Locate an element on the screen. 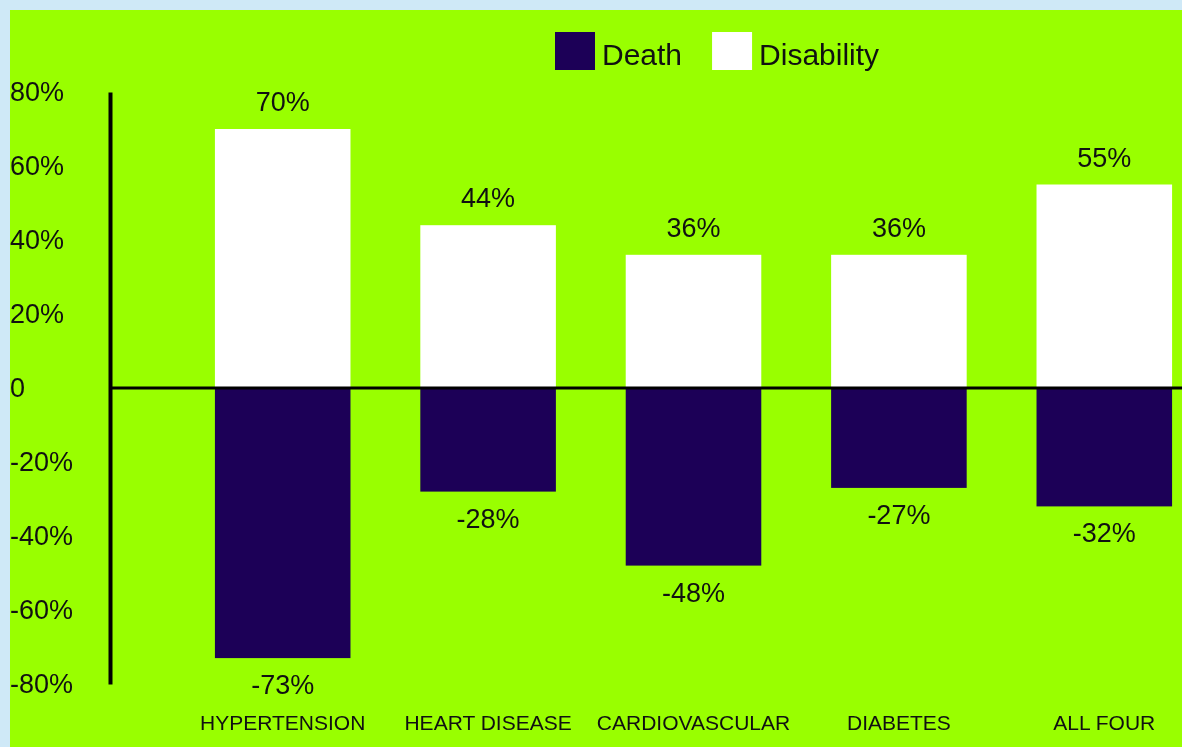 The image size is (1182, 747). data-label: -32% is located at coordinates (1104, 533).